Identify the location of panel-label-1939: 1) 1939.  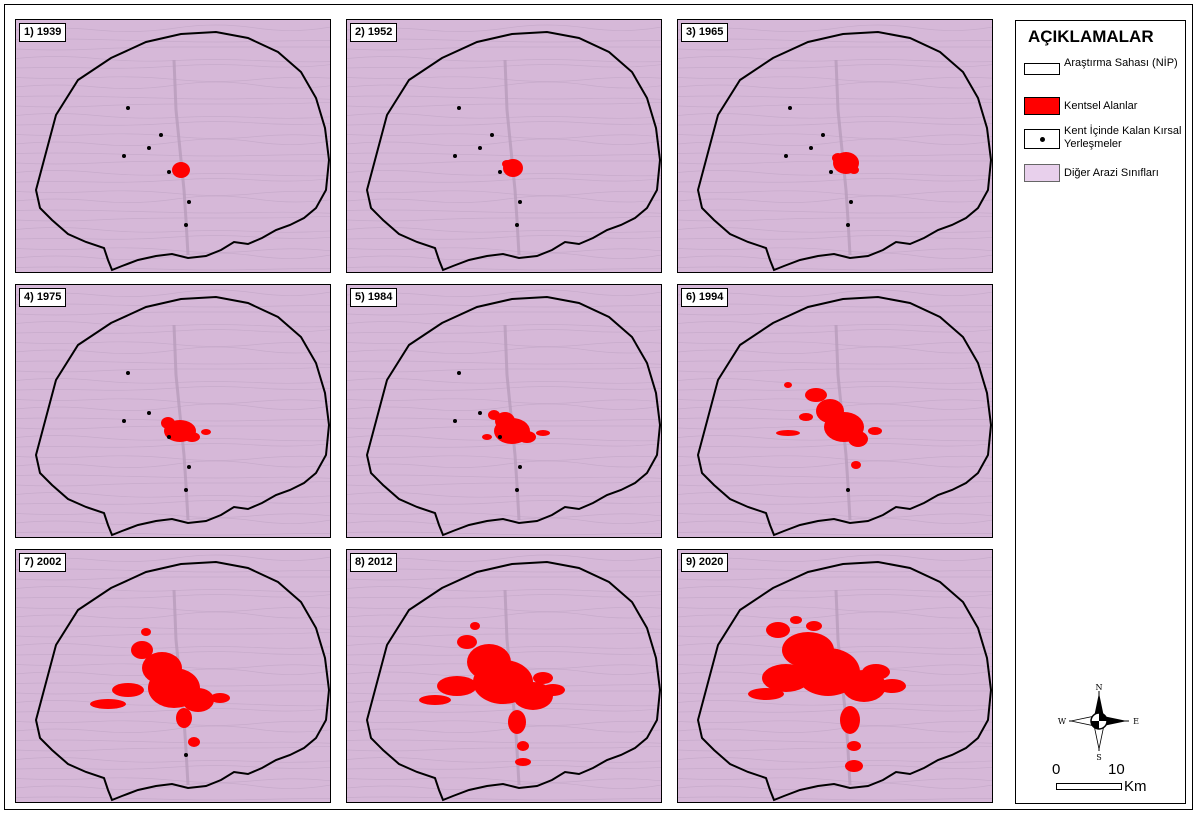
(43, 32).